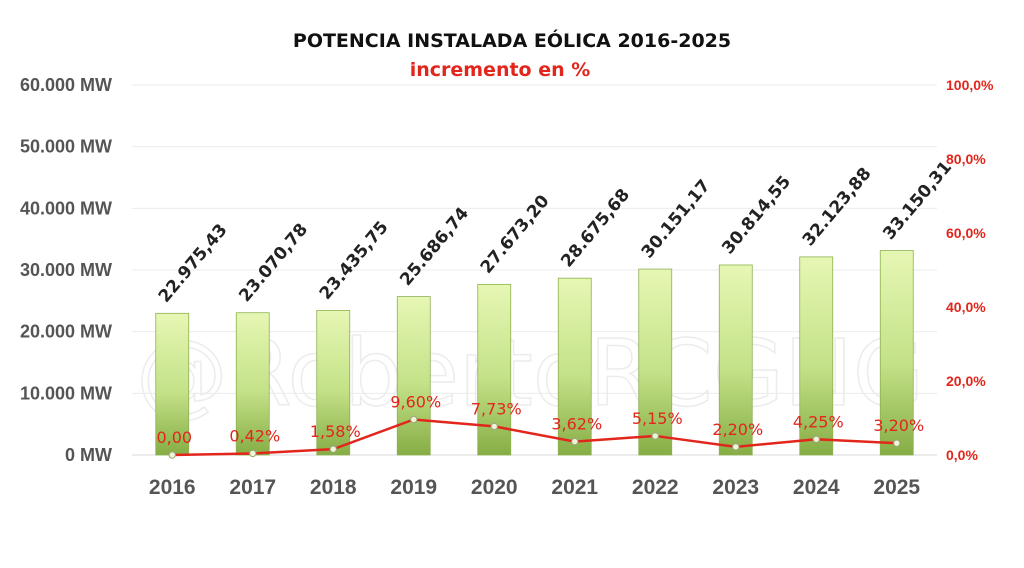 The image size is (1024, 568). I want to click on percent-label: 0,00, so click(174, 437).